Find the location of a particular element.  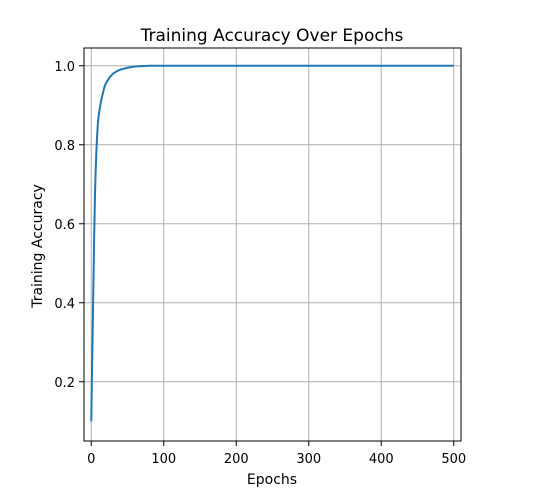

y-axis-ticks: 0.2 0.4 0.6 0.8 1.0 is located at coordinates (69, 225).